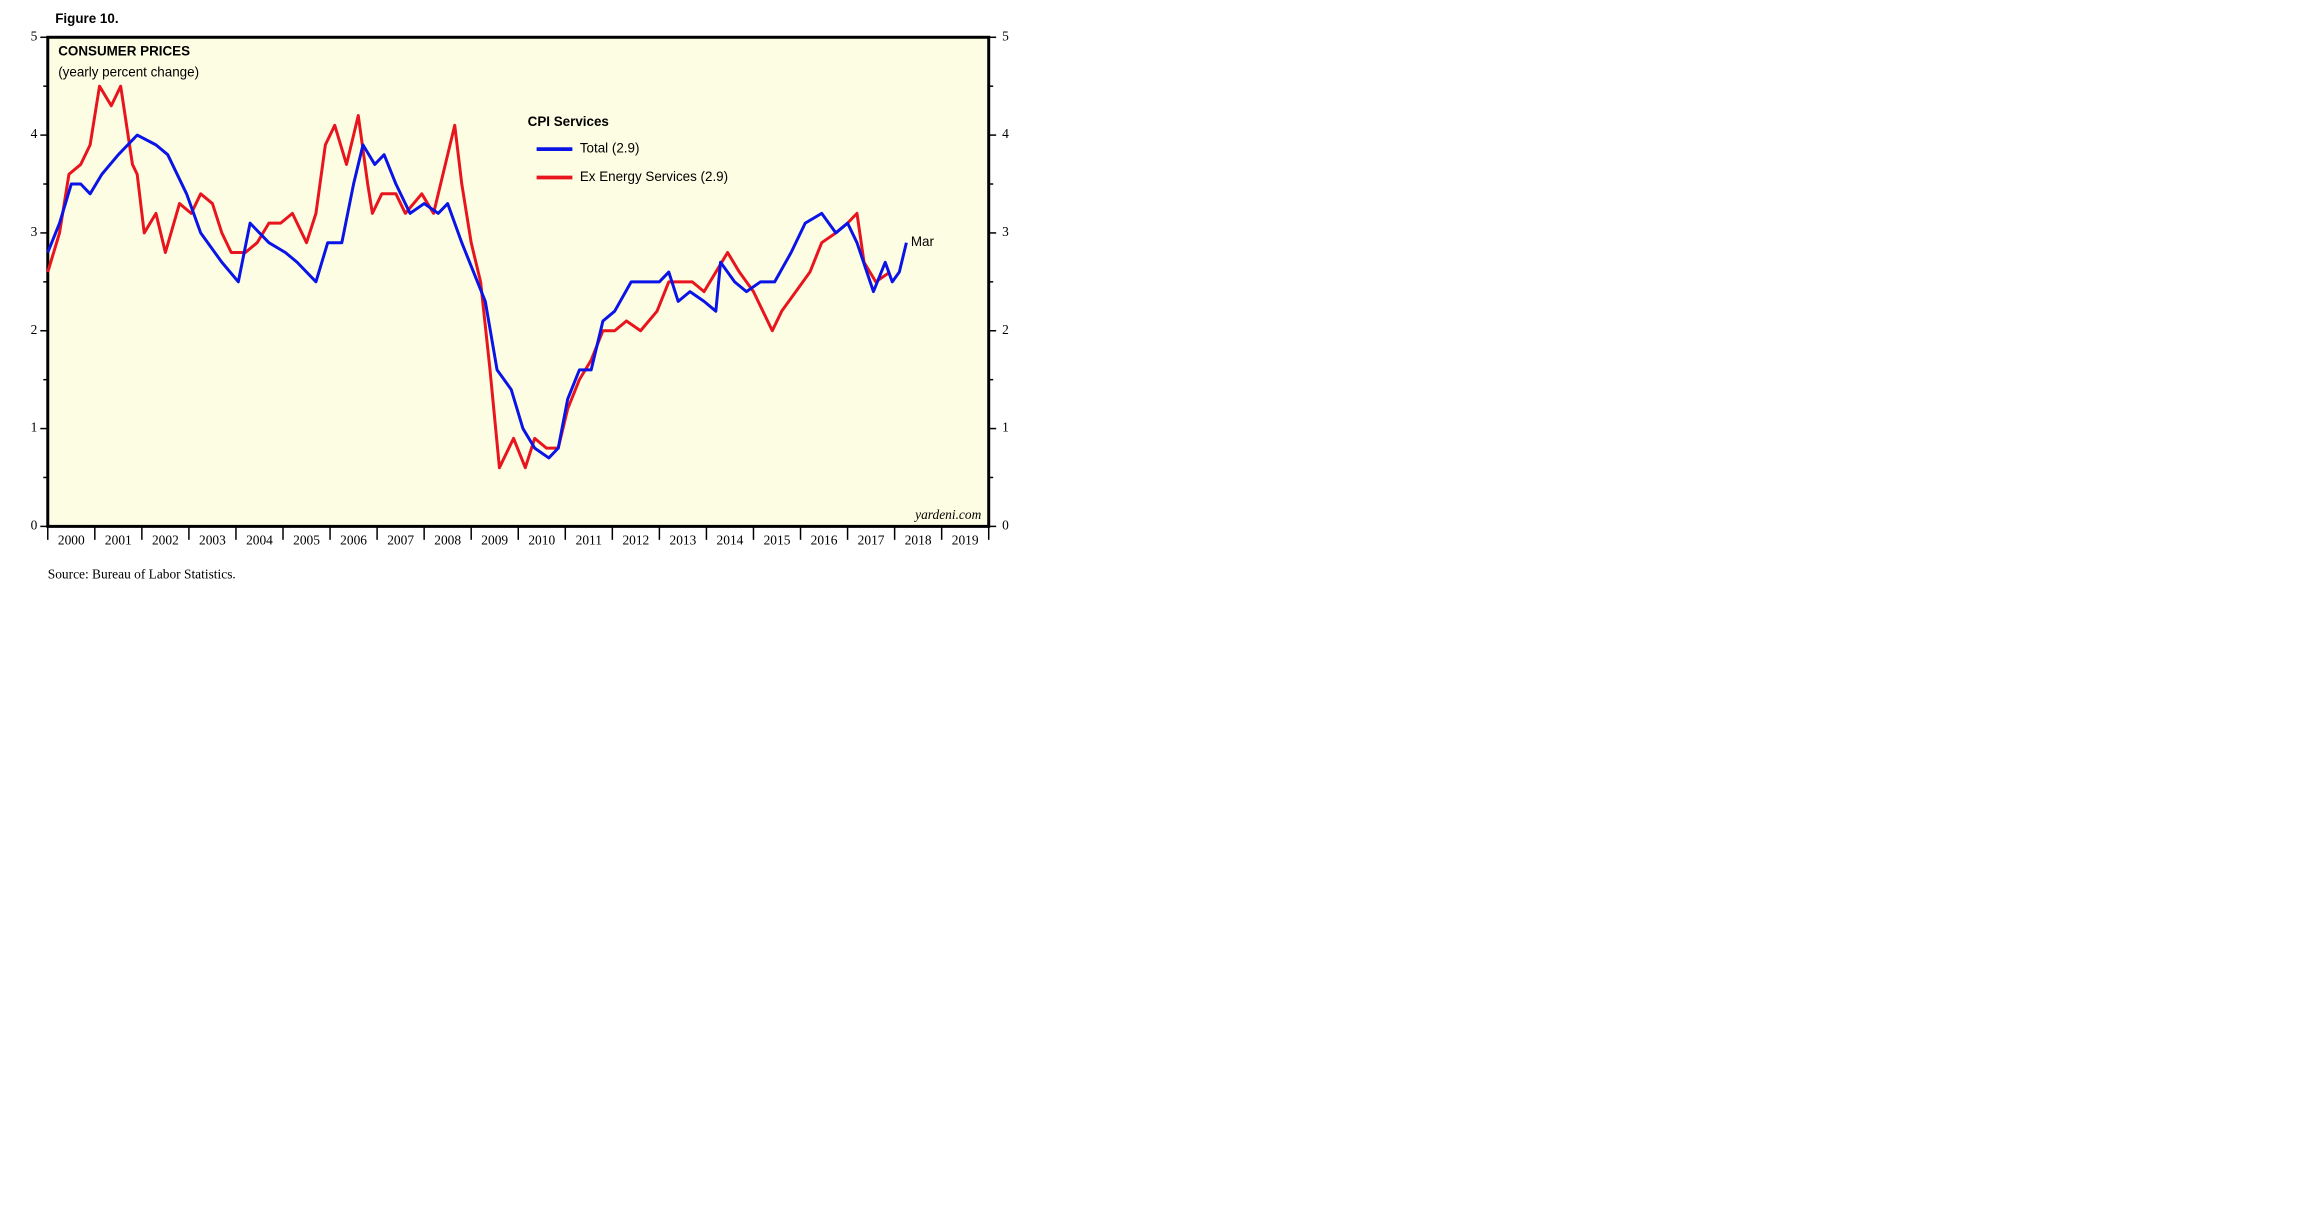  I want to click on y2-tick-label: 4, so click(1005, 133).